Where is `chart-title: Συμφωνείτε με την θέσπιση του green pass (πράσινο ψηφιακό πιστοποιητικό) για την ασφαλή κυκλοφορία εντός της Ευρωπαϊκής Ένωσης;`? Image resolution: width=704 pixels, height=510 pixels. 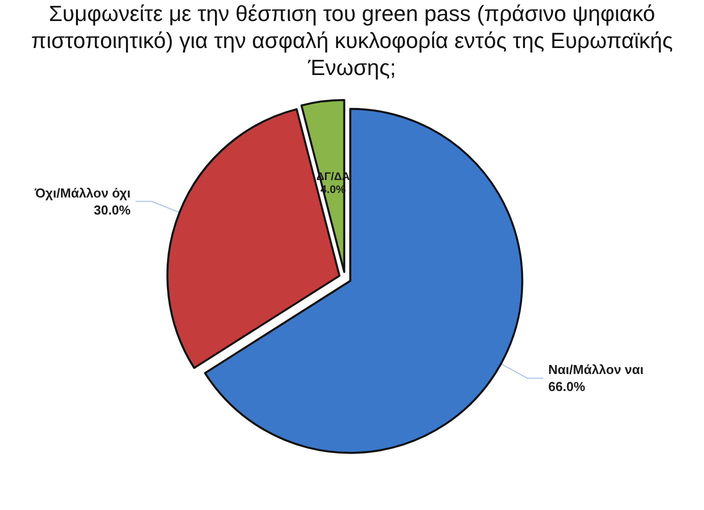
chart-title: Συμφωνείτε με την θέσπιση του green pass (πράσινο ψηφιακό πιστοποιητικό) για την ασφαλή κυκλοφορία εντός της Ευρωπαϊκής Ένωσης; is located at coordinates (352, 40).